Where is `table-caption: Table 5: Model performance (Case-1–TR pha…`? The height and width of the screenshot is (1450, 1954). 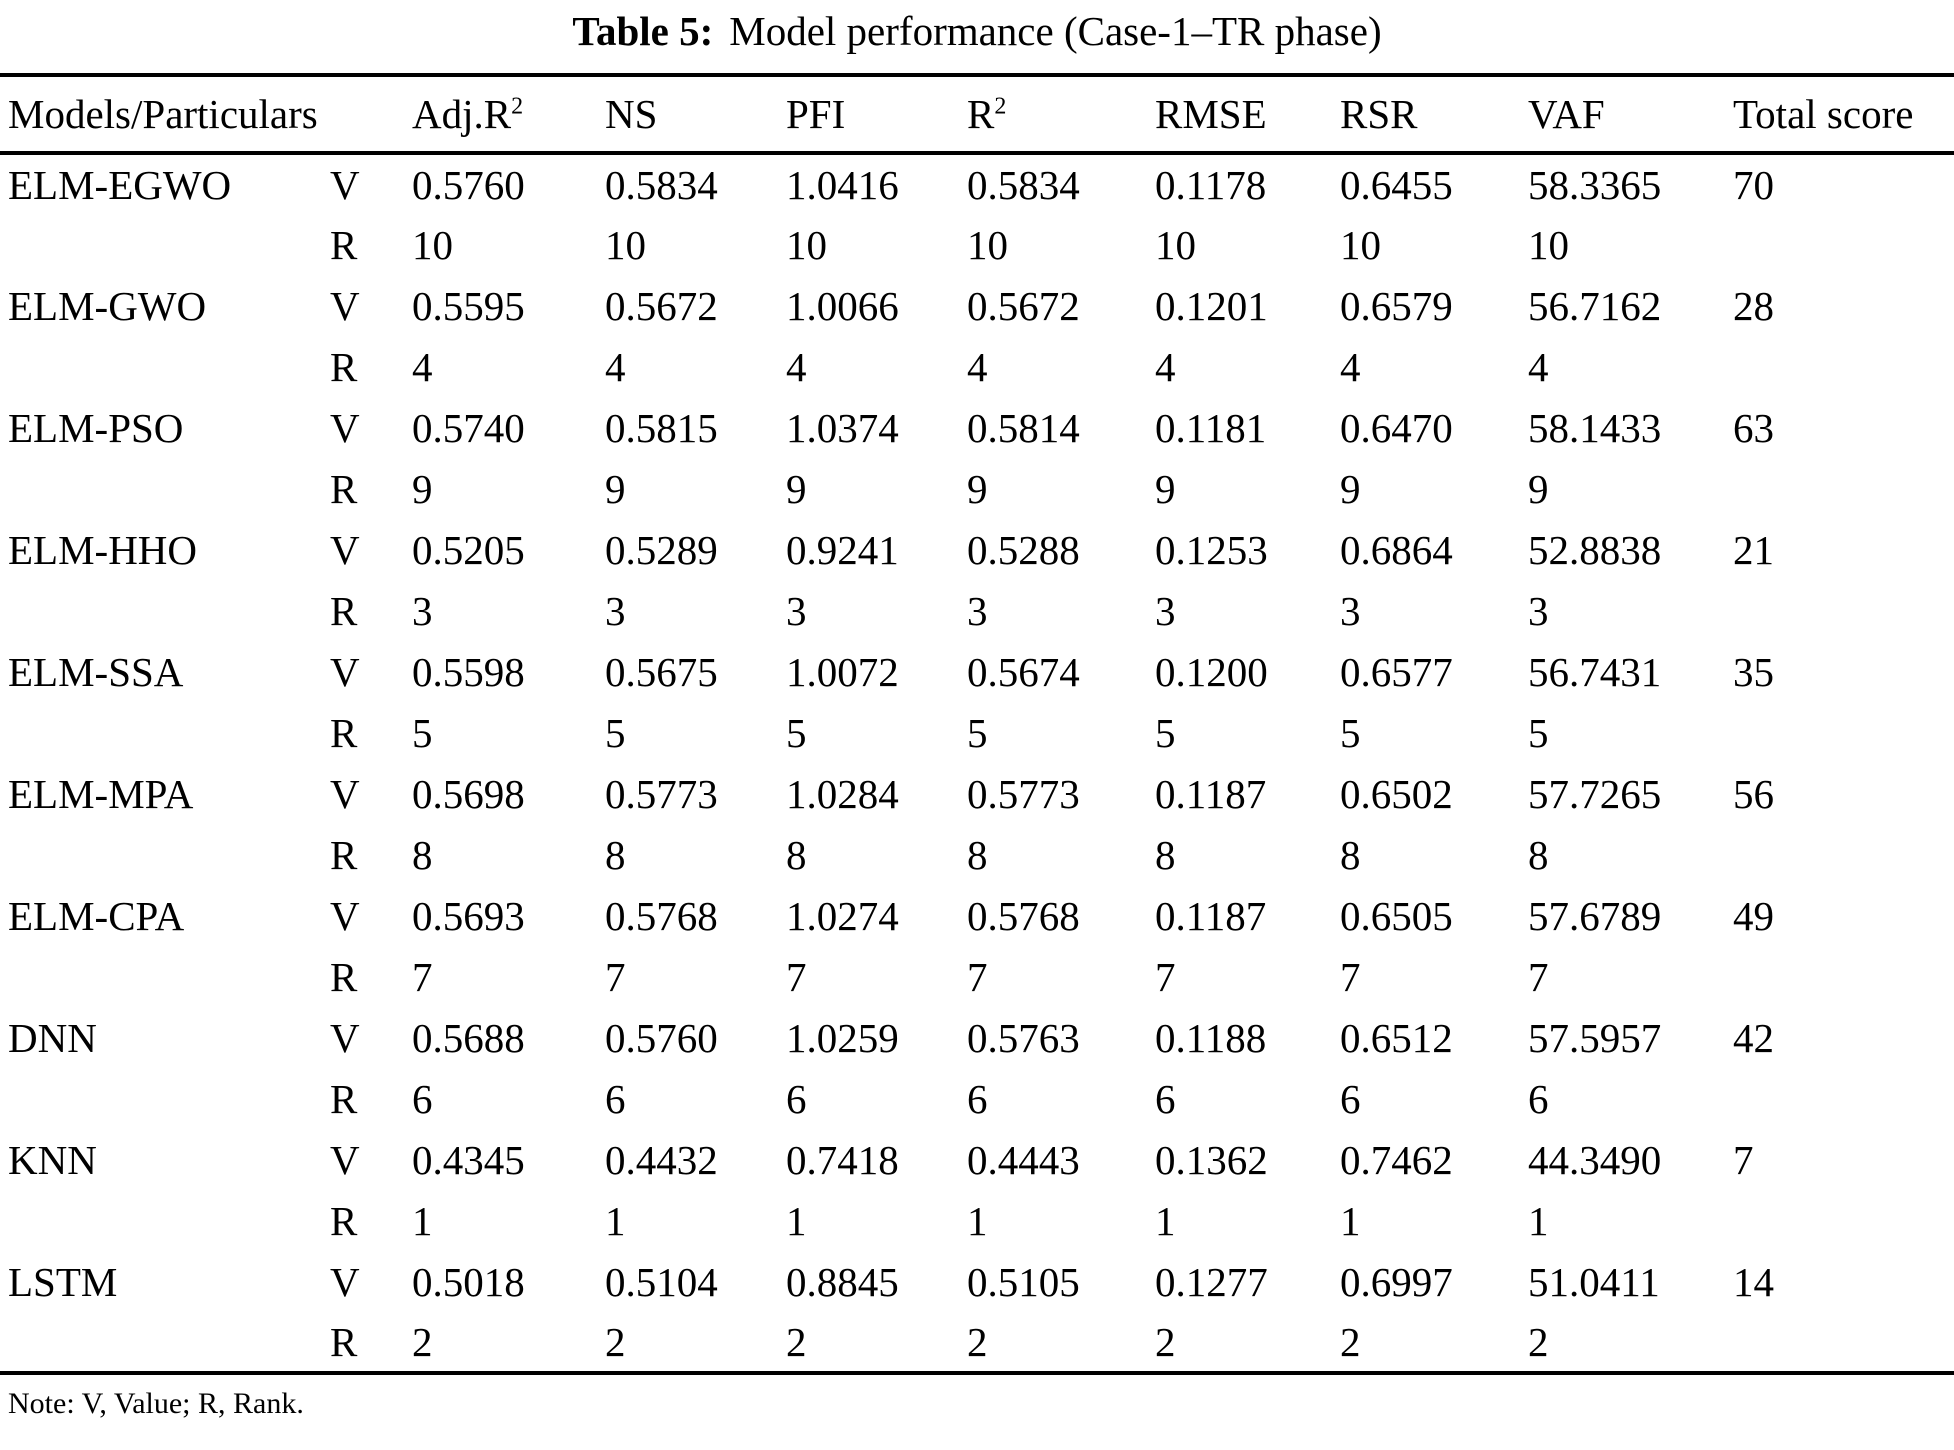
table-caption: Table 5: Model performance (Case-1–TR pha… is located at coordinates (977, 31).